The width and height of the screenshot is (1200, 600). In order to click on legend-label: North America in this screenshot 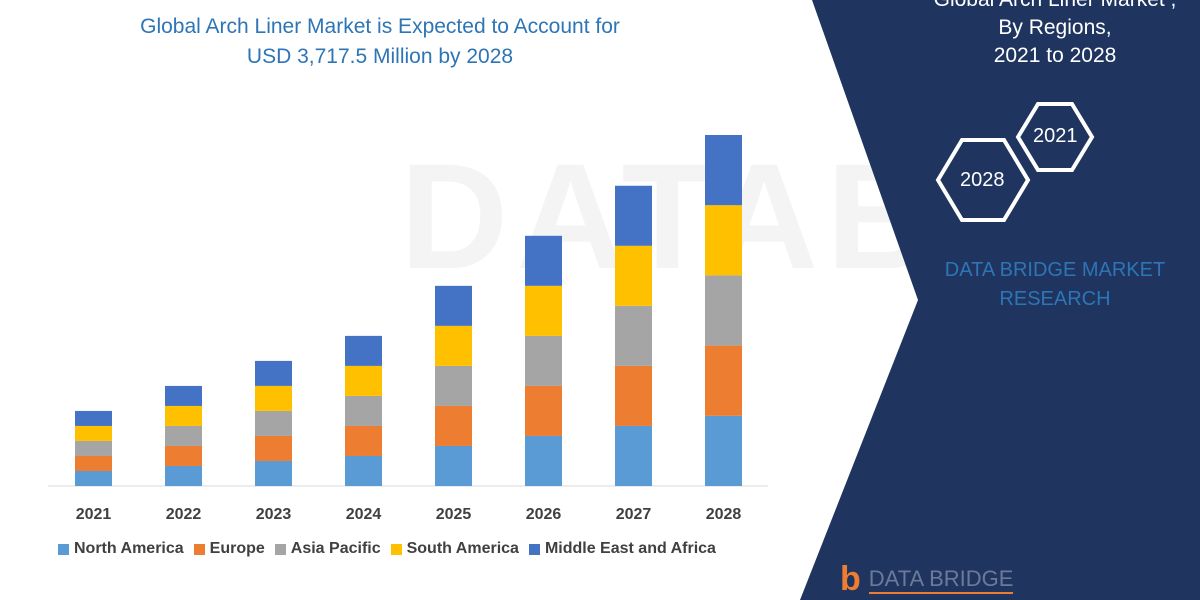, I will do `click(129, 548)`.